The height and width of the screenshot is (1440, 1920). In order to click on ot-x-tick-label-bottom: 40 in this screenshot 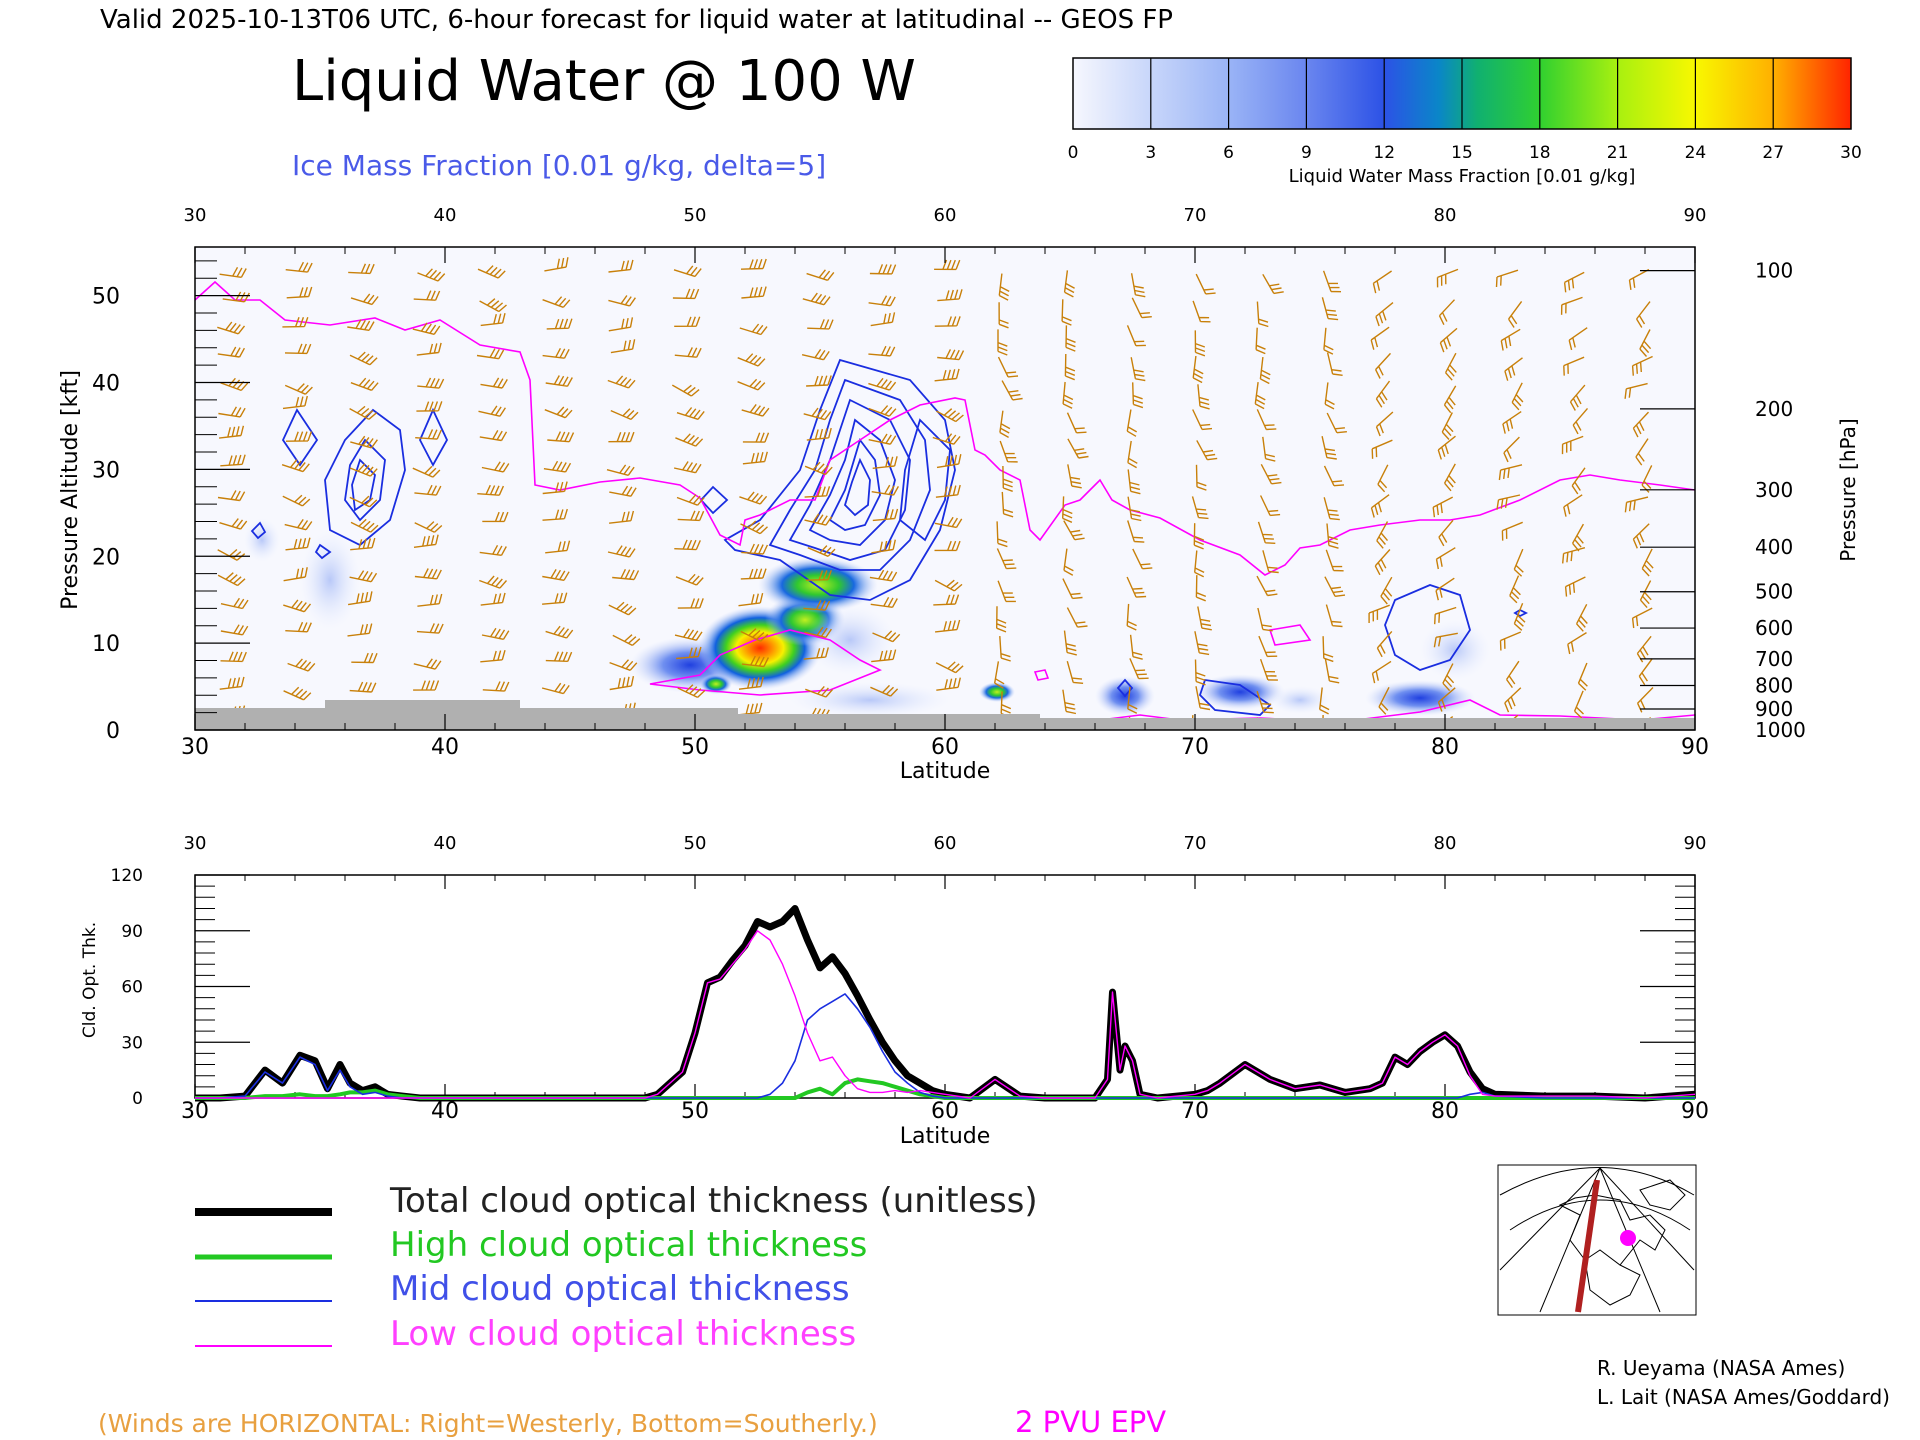, I will do `click(445, 1111)`.